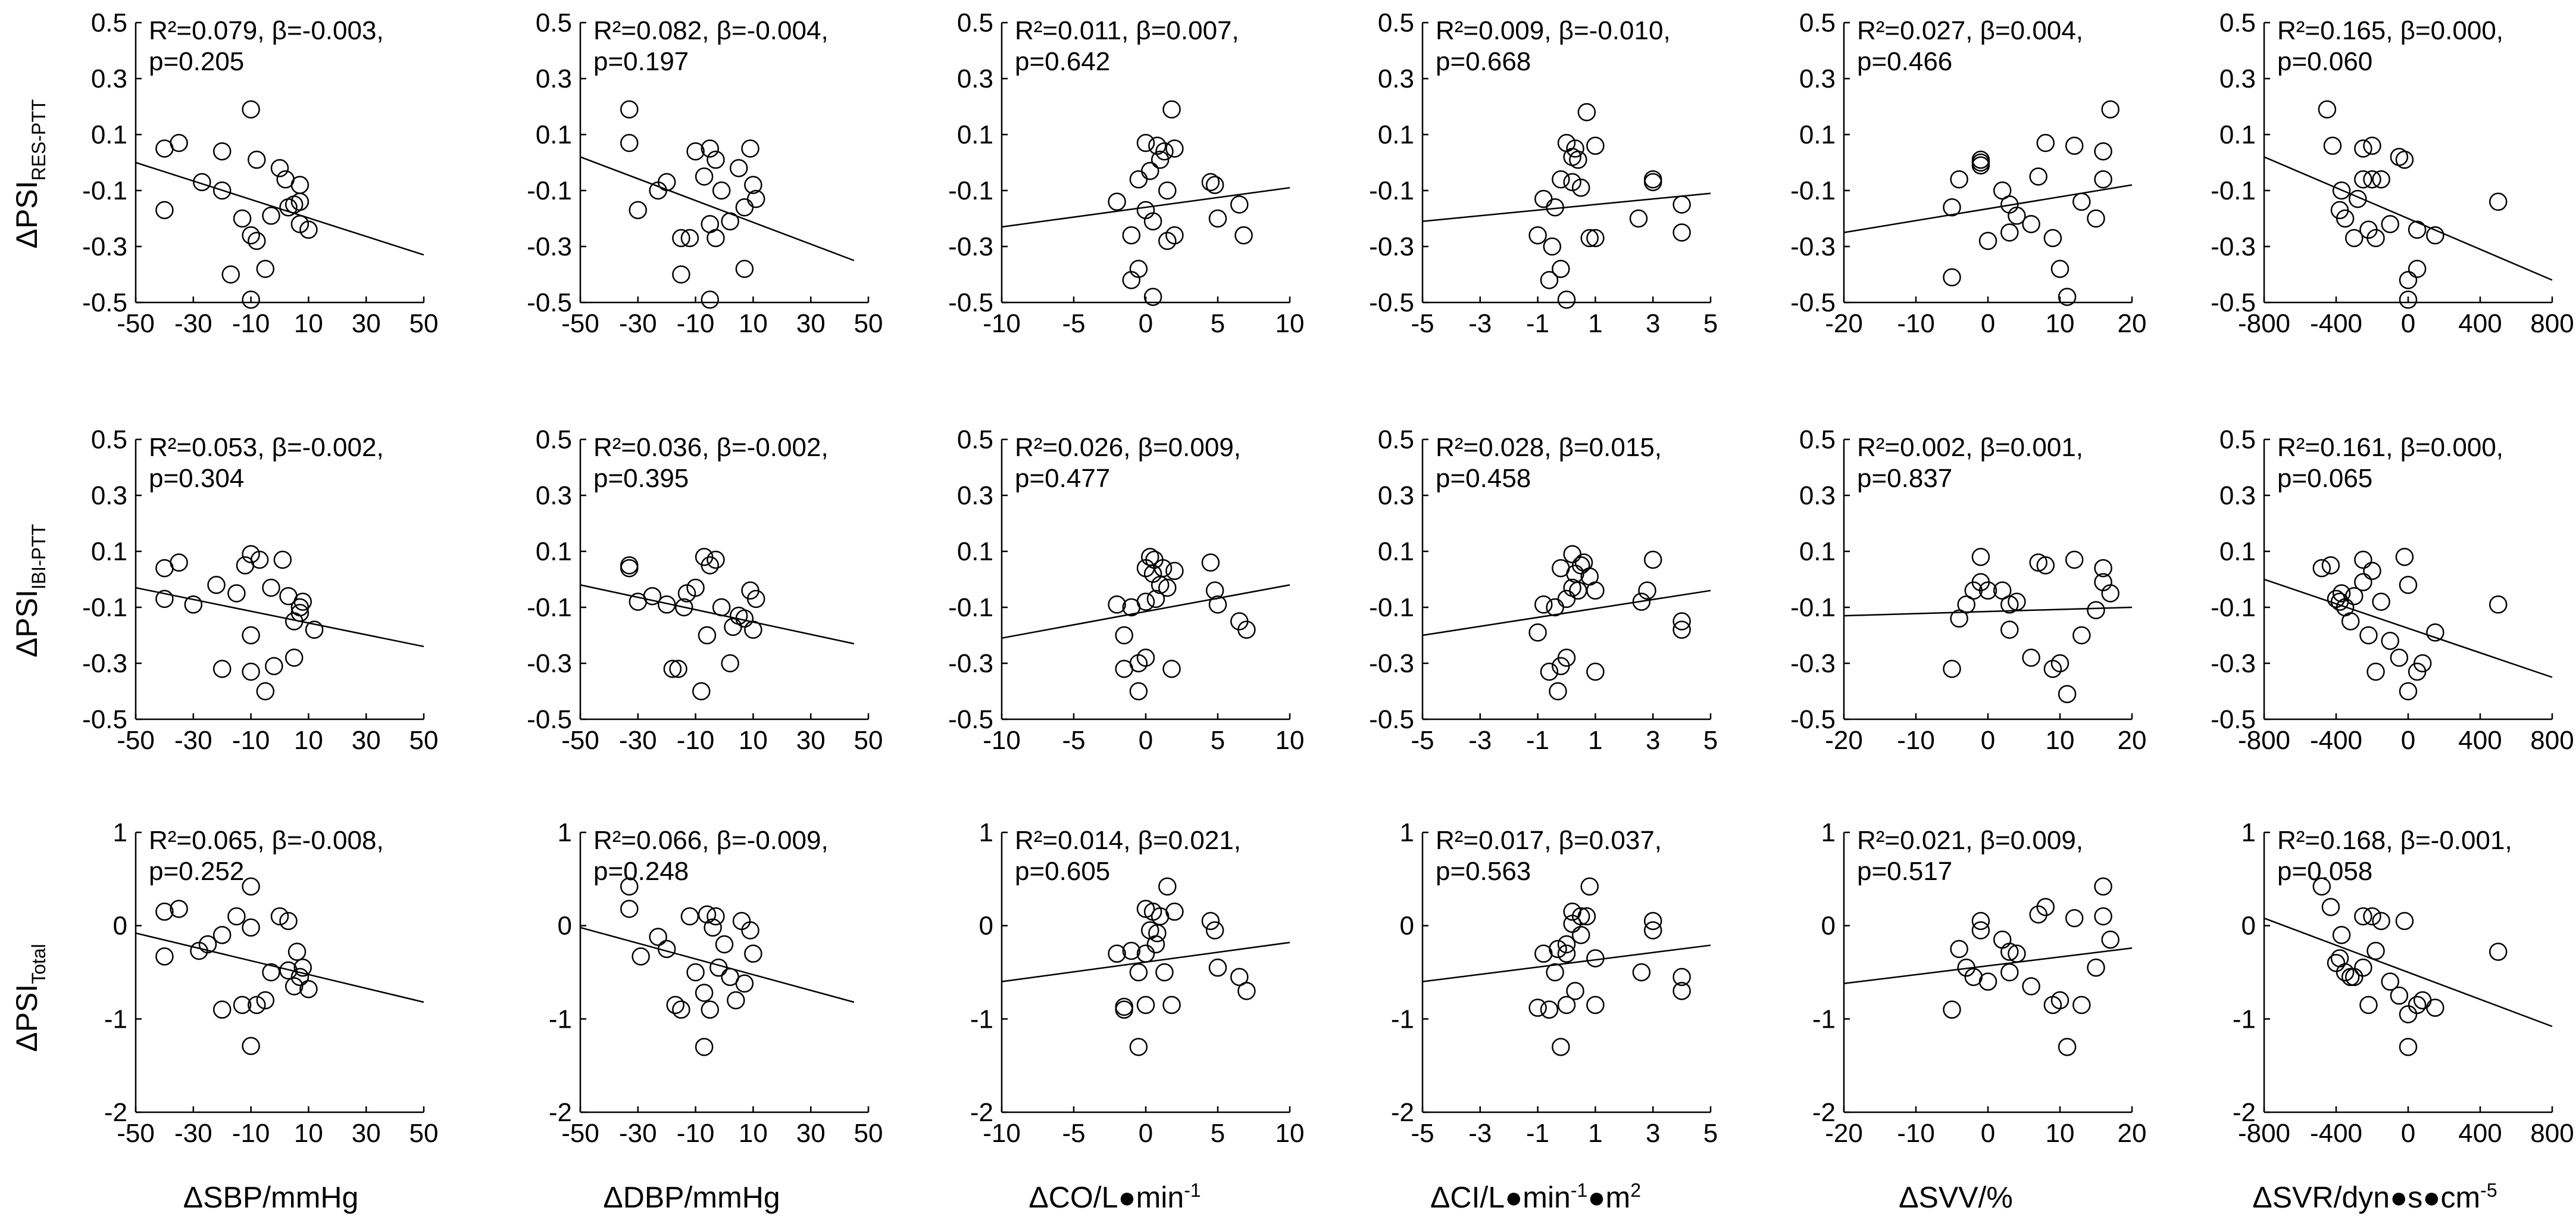 The height and width of the screenshot is (1220, 2576). What do you see at coordinates (1146, 1133) in the screenshot?
I see `x-tick-label: 0` at bounding box center [1146, 1133].